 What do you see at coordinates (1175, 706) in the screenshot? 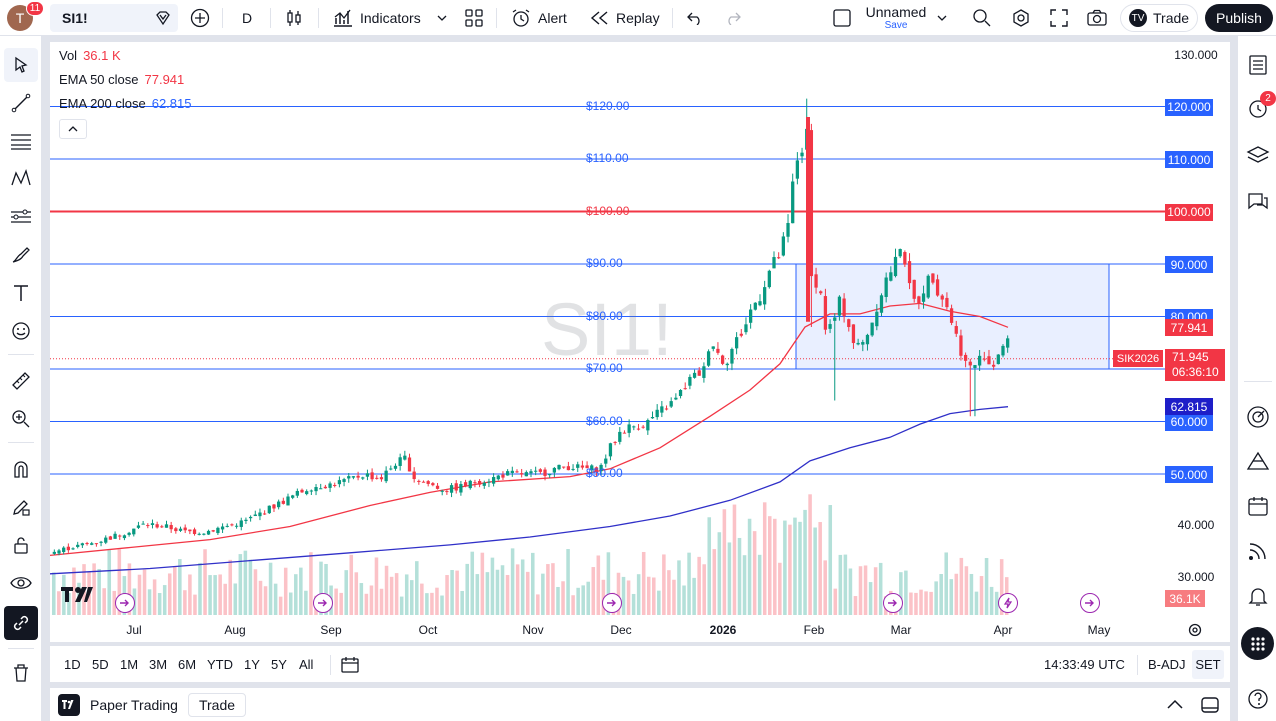
I see `expand-panel-button` at bounding box center [1175, 706].